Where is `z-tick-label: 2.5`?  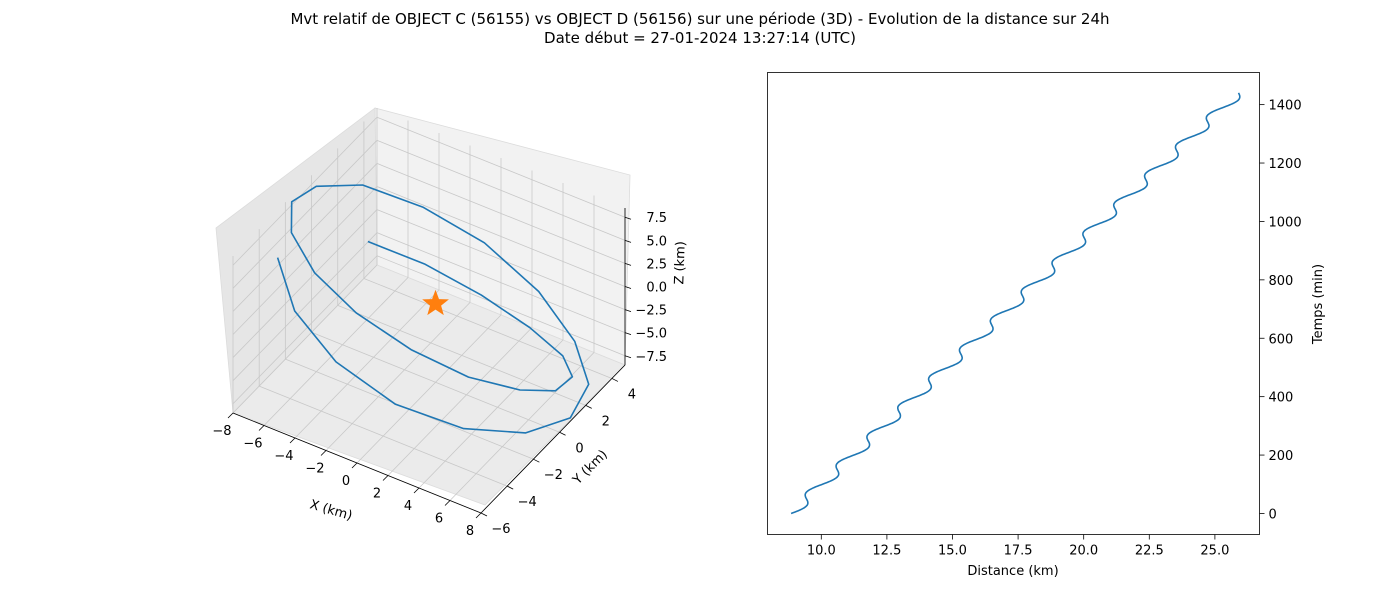
z-tick-label: 2.5 is located at coordinates (656, 264).